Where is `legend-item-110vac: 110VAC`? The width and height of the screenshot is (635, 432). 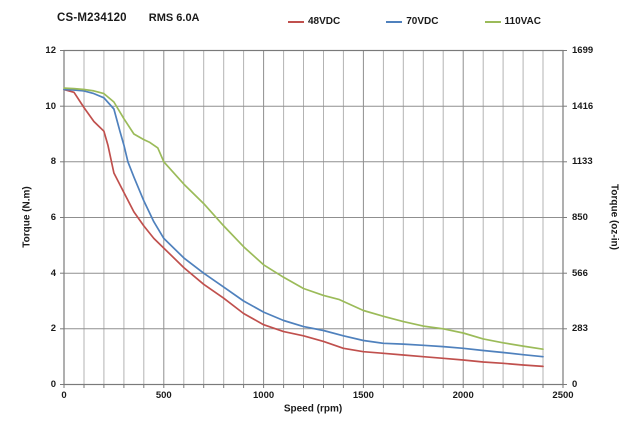
legend-item-110vac: 110VAC is located at coordinates (513, 21).